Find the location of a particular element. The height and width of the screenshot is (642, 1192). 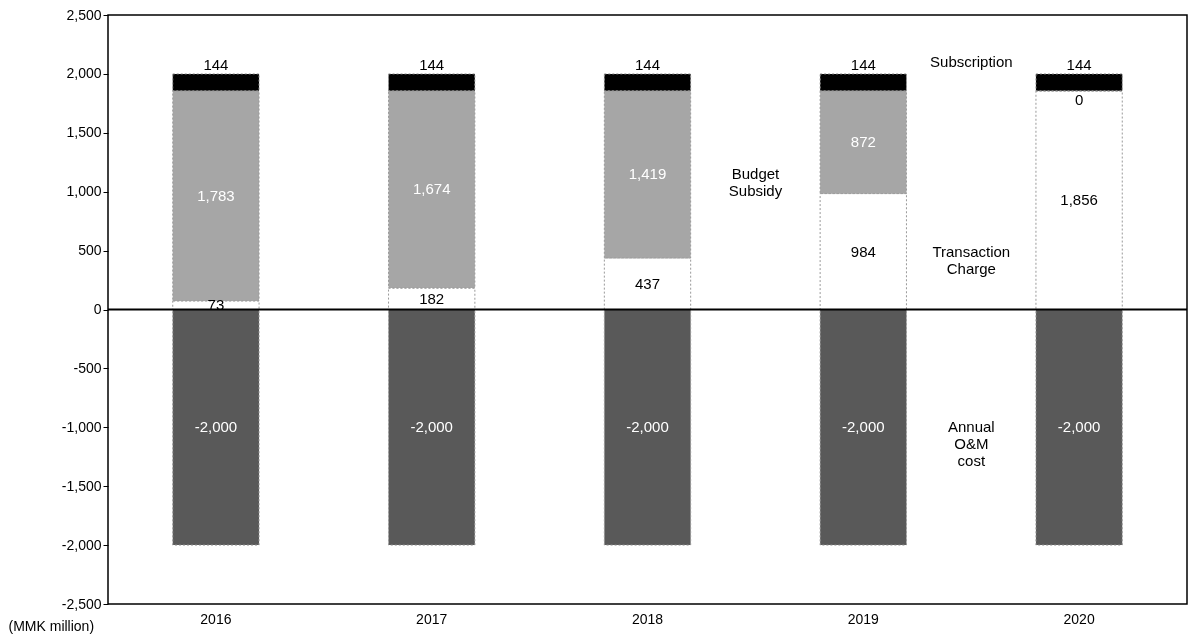

data-label: 872 is located at coordinates (863, 142).